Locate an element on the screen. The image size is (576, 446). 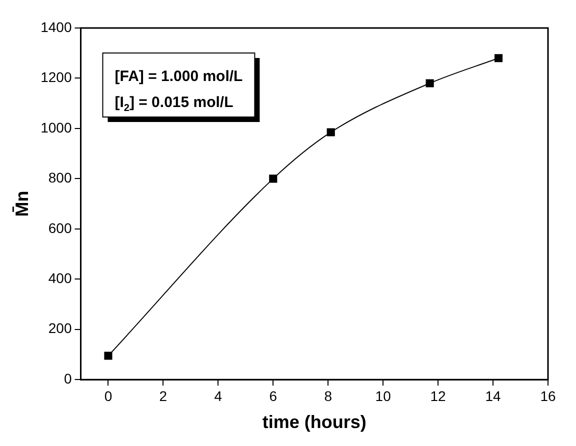
y-tick-label: 1000 is located at coordinates (56, 127).